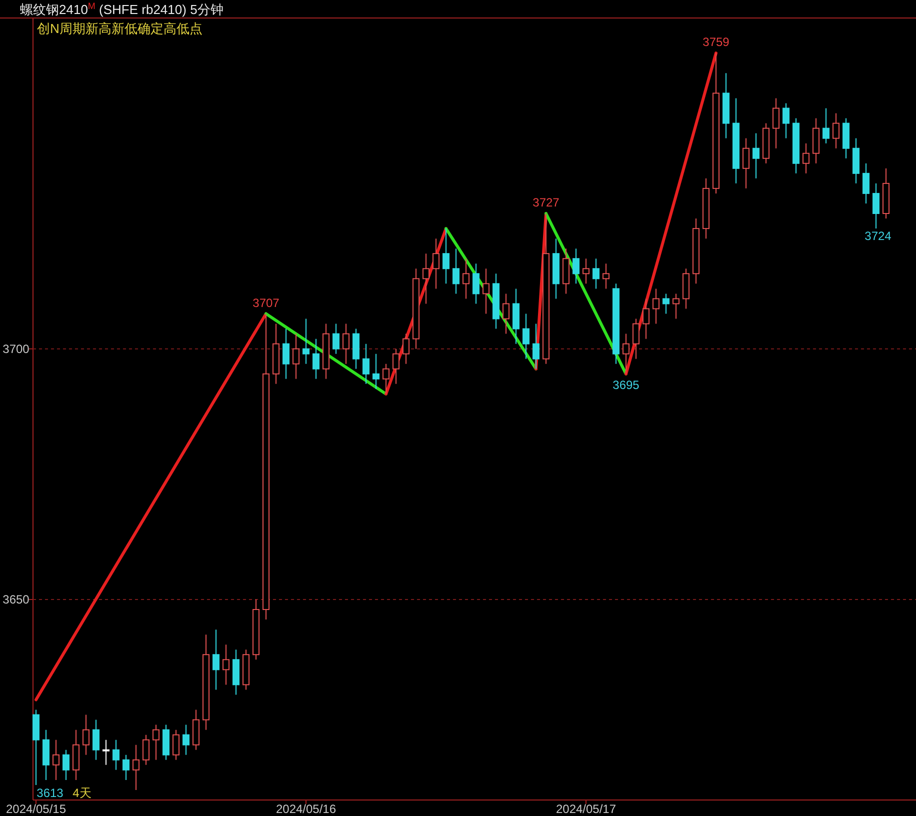  I want to click on chart-subtitle: 创N周期新高新低确定高低点, so click(119, 28).